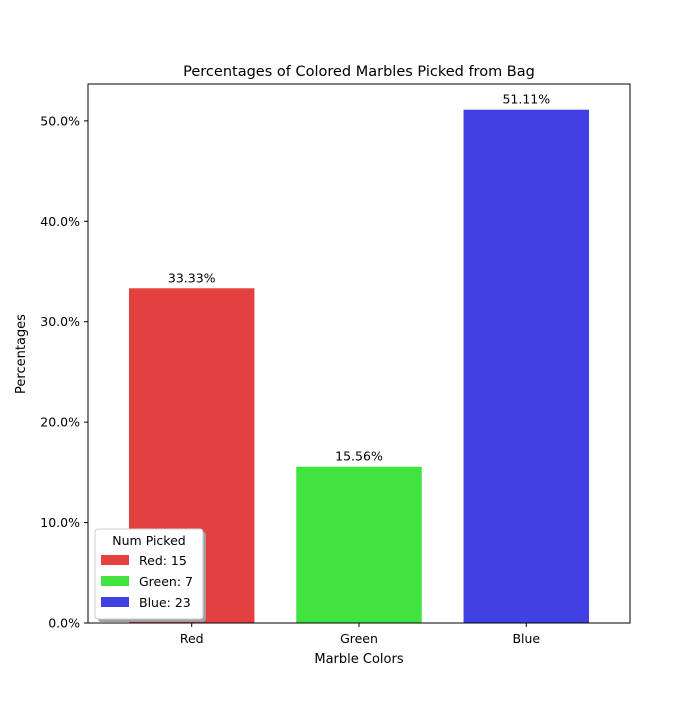 The width and height of the screenshot is (700, 704). I want to click on x-tick-label-blue: Blue, so click(526, 638).